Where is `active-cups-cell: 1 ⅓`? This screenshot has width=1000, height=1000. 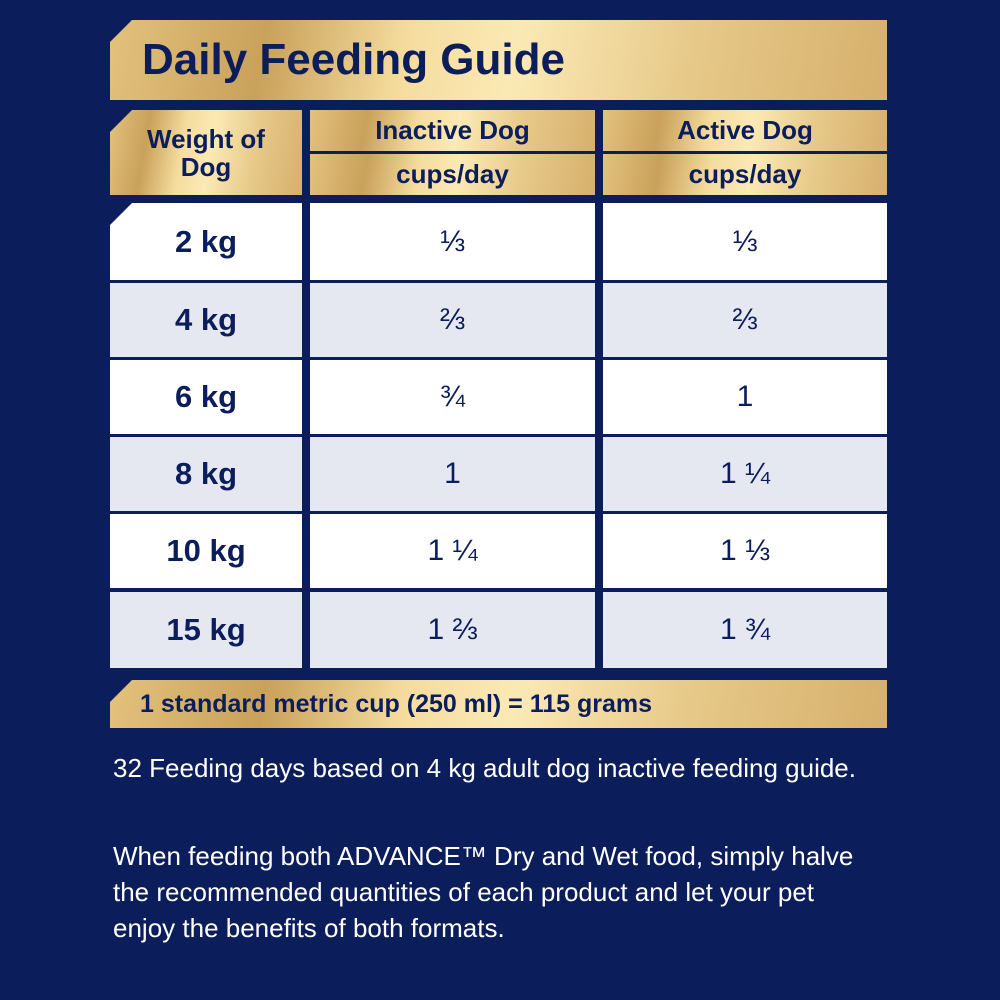
active-cups-cell: 1 ⅓ is located at coordinates (745, 551).